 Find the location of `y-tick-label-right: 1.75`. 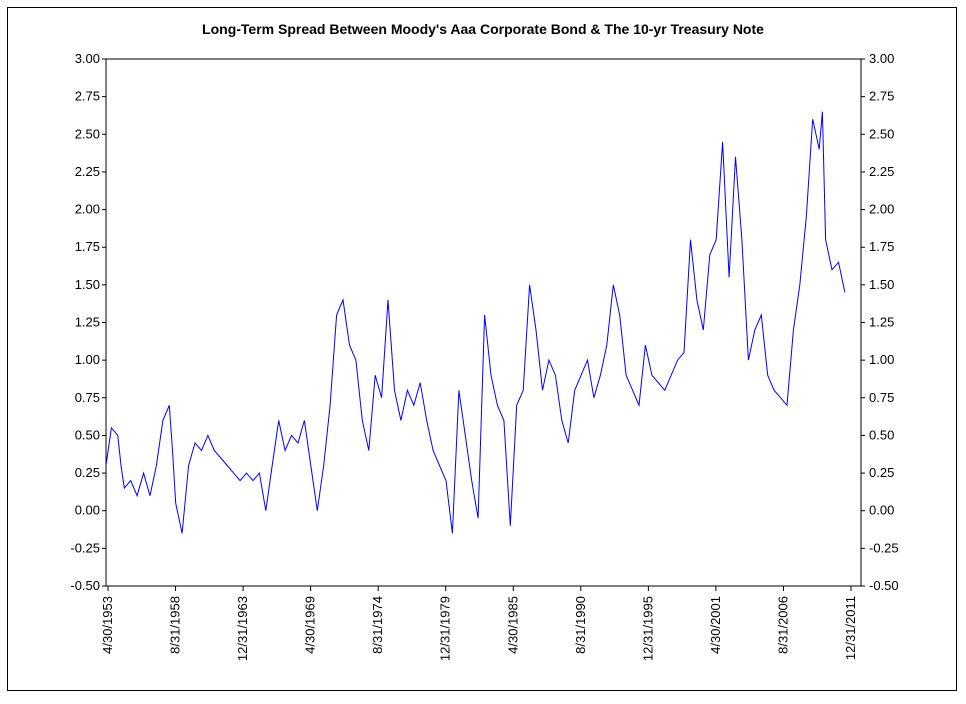

y-tick-label-right: 1.75 is located at coordinates (881, 246).